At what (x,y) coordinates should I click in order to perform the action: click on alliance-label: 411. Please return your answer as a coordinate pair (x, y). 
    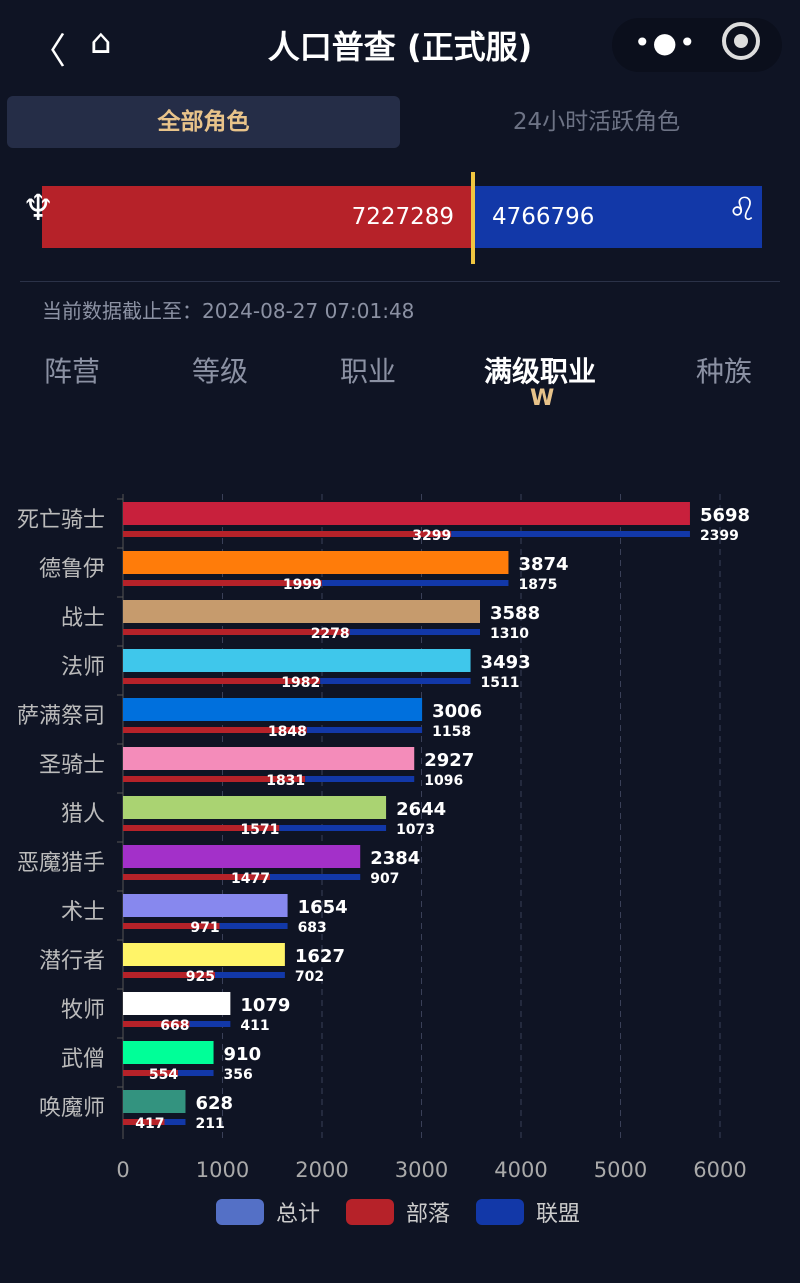
    Looking at the image, I should click on (254, 1026).